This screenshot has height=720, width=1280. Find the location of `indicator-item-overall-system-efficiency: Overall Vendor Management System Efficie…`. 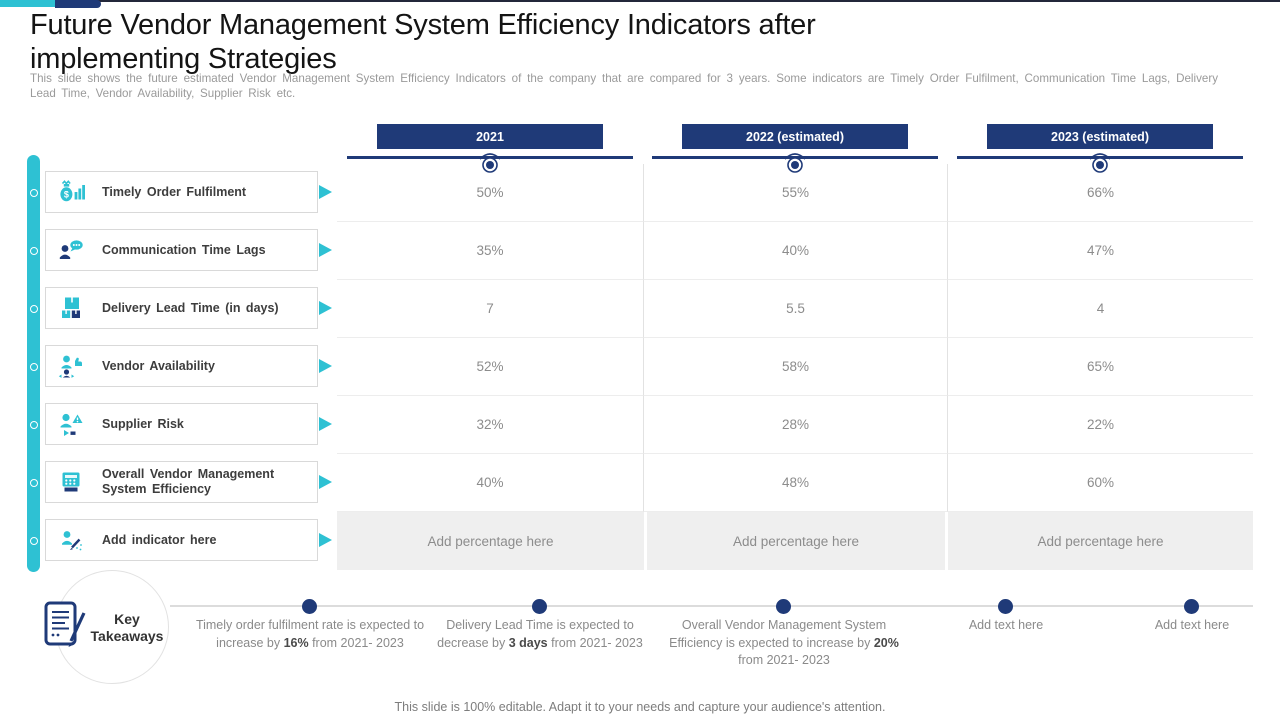

indicator-item-overall-system-efficiency: Overall Vendor Management System Efficie… is located at coordinates (188, 482).